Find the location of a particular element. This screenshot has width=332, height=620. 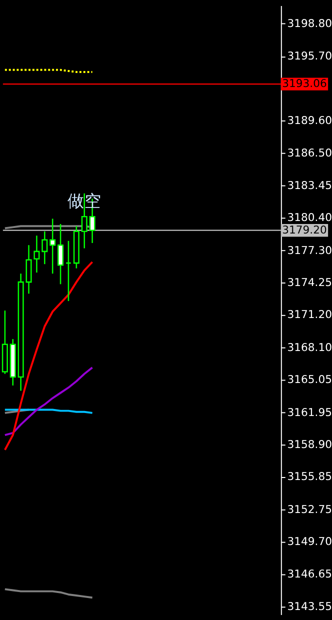

y-tick-label: 3171.20 is located at coordinates (309, 315).